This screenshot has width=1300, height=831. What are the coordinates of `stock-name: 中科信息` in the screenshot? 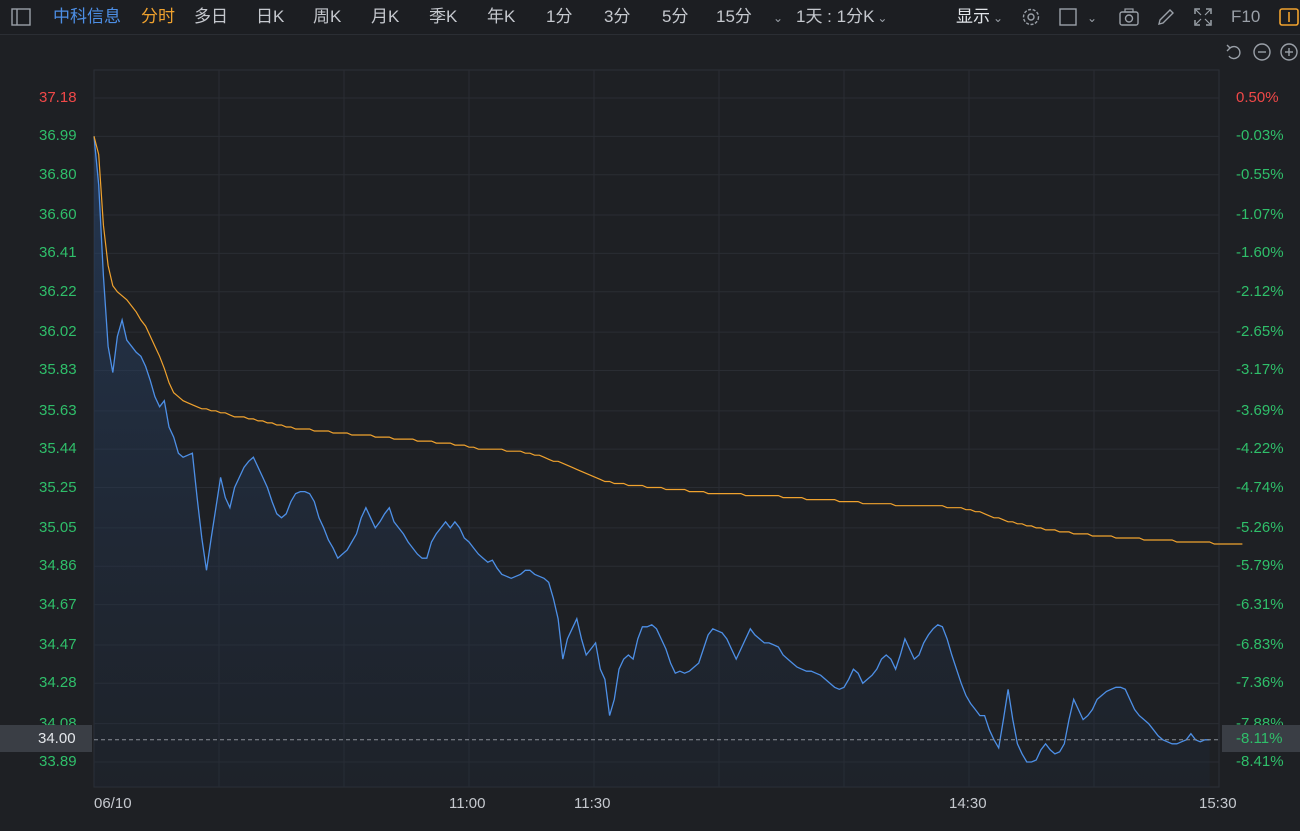 It's located at (87, 16).